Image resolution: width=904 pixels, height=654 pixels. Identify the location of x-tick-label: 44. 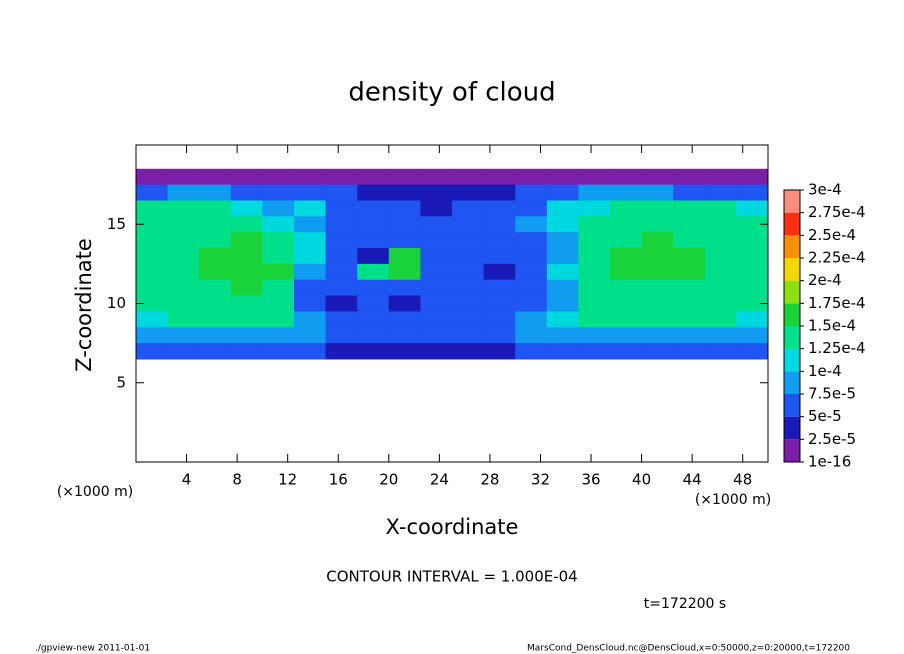
(692, 480).